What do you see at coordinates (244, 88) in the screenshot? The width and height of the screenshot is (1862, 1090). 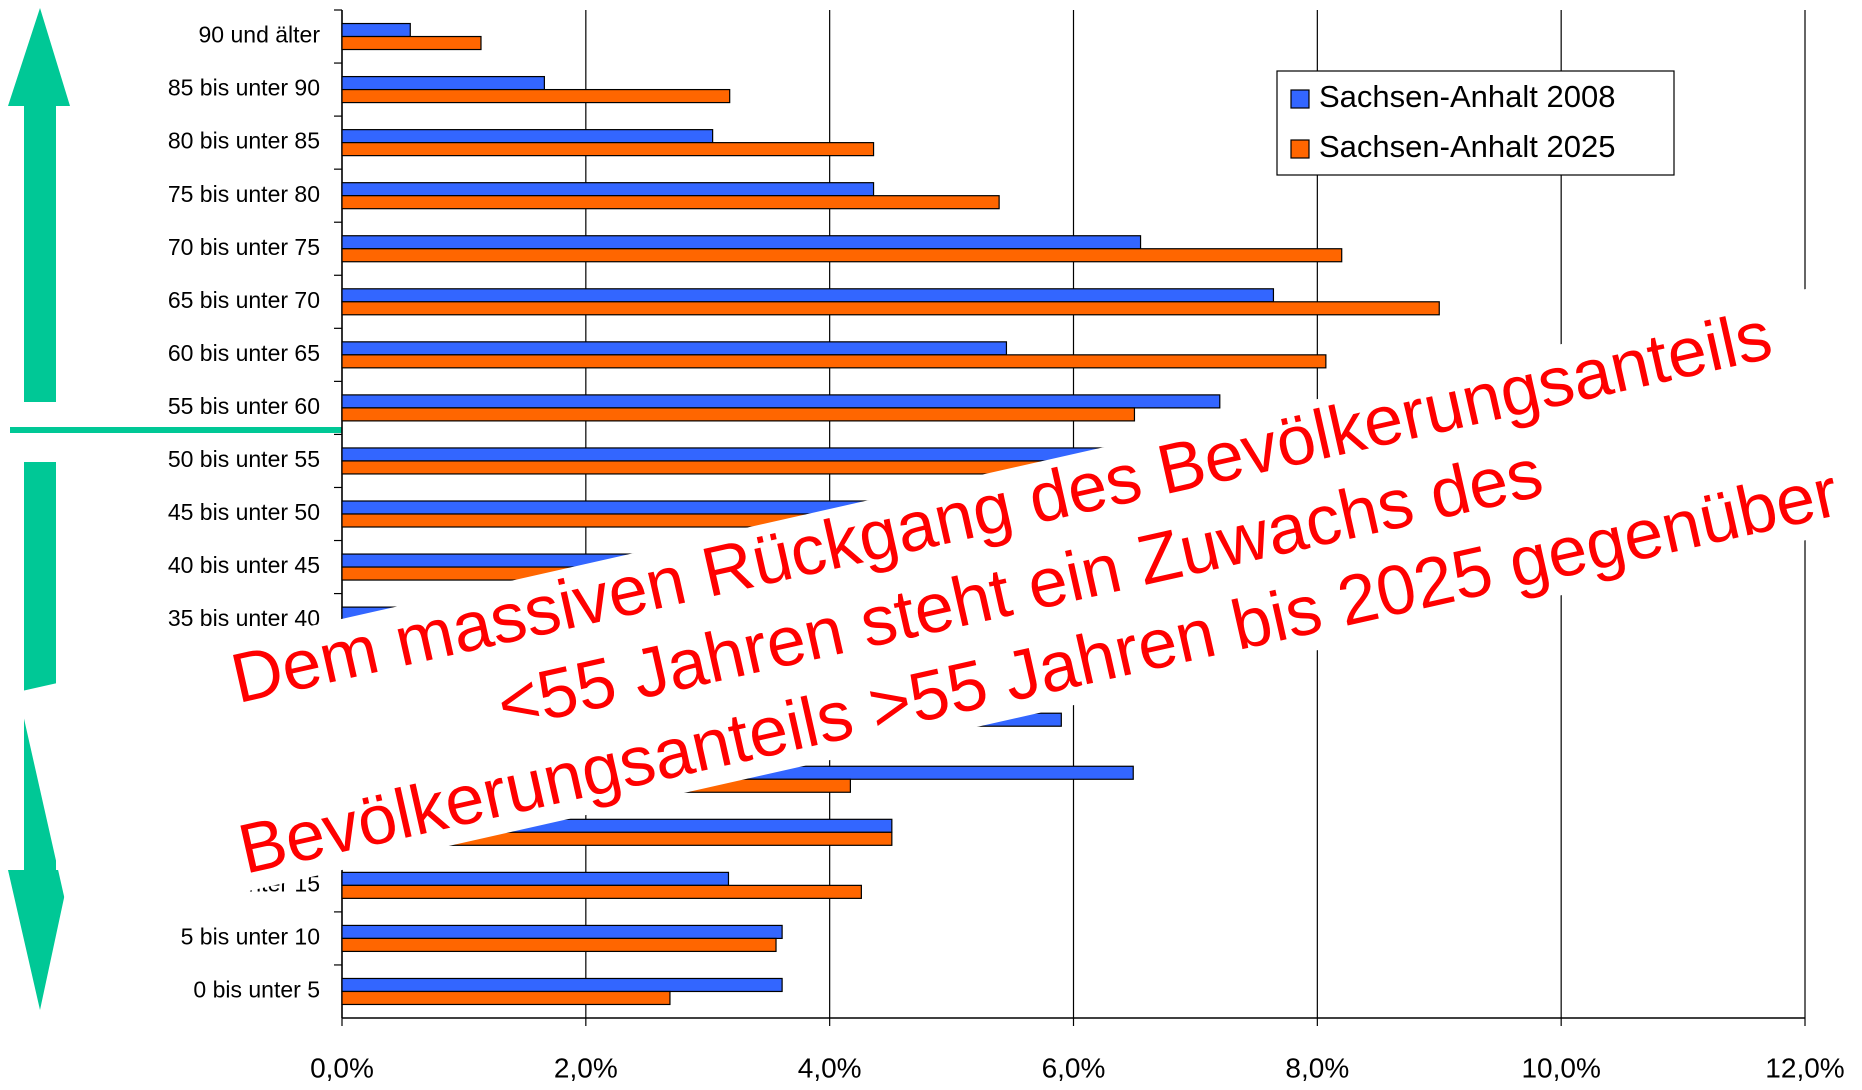 I see `y-tick-label: 85 bis unter 90` at bounding box center [244, 88].